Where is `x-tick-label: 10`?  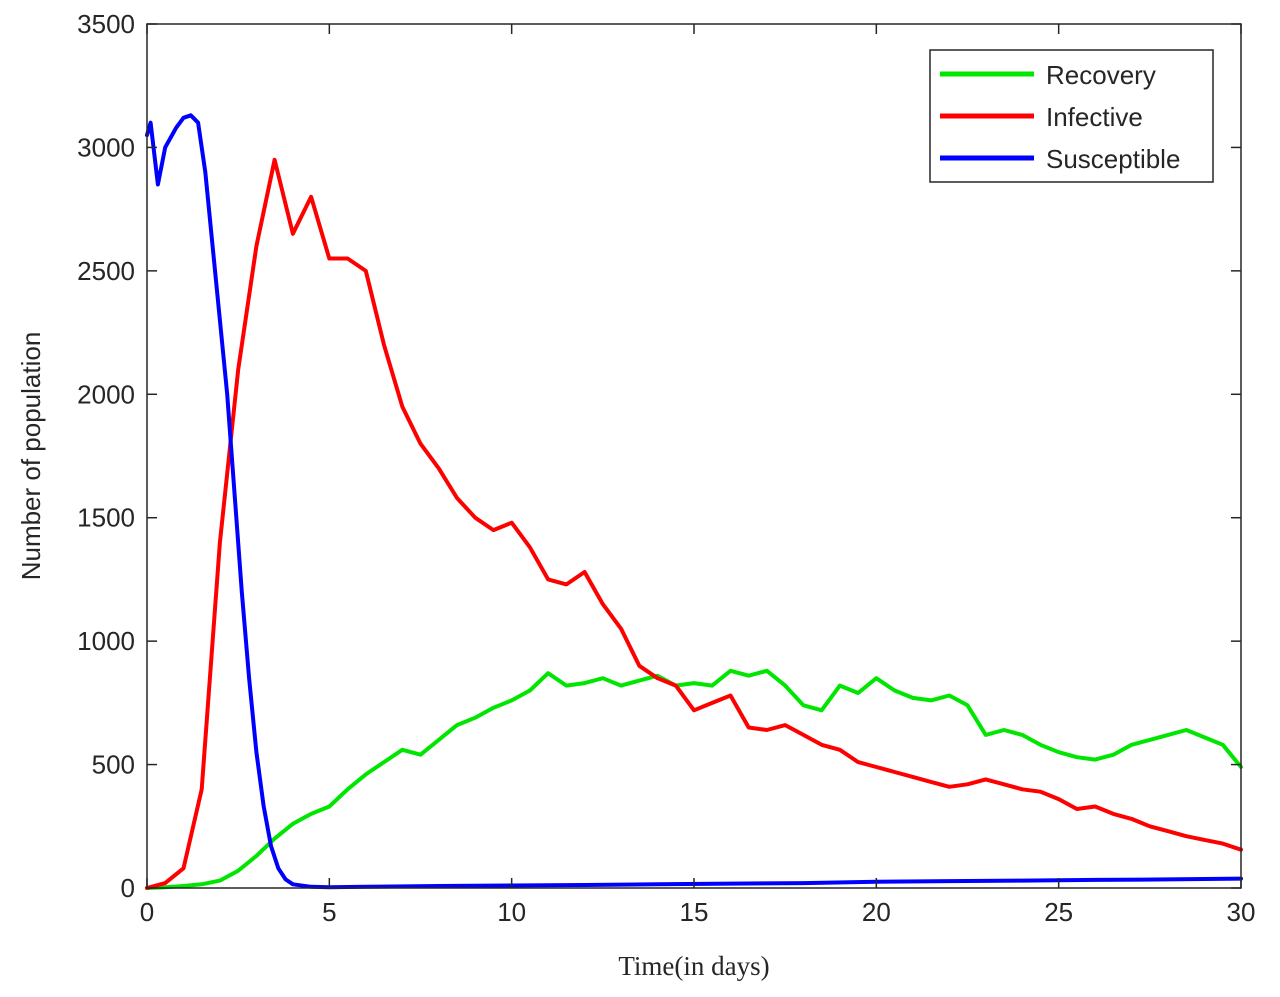 x-tick-label: 10 is located at coordinates (511, 912).